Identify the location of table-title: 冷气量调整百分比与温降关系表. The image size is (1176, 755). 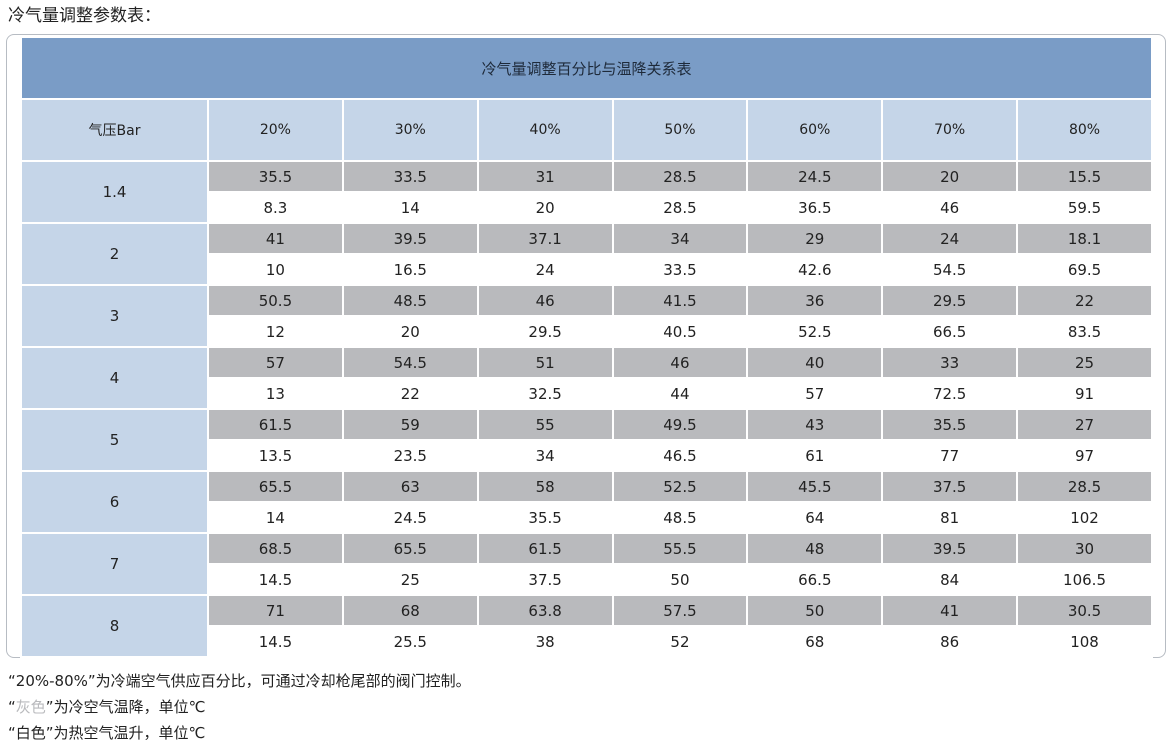
(586, 68).